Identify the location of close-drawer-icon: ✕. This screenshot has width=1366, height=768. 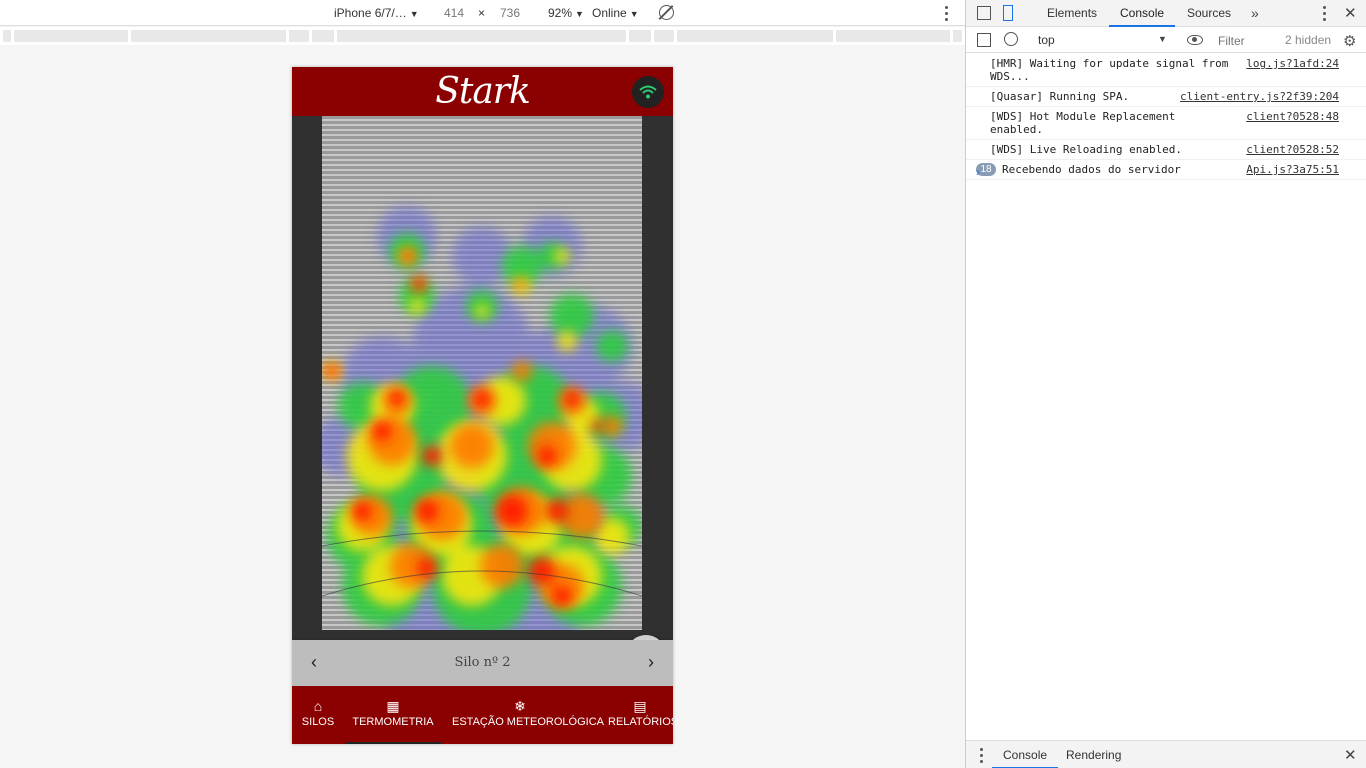
(1350, 755).